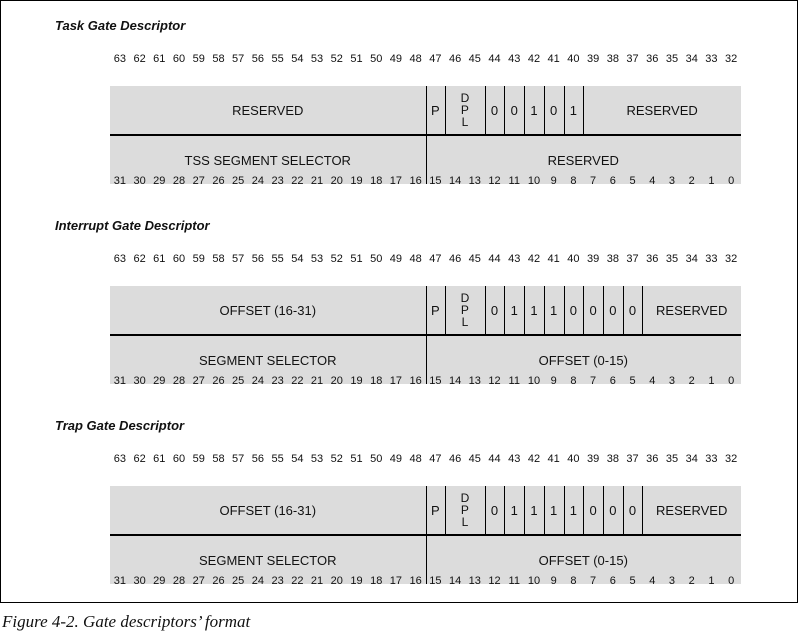 This screenshot has width=801, height=635. What do you see at coordinates (297, 259) in the screenshot?
I see `bit-number: 54` at bounding box center [297, 259].